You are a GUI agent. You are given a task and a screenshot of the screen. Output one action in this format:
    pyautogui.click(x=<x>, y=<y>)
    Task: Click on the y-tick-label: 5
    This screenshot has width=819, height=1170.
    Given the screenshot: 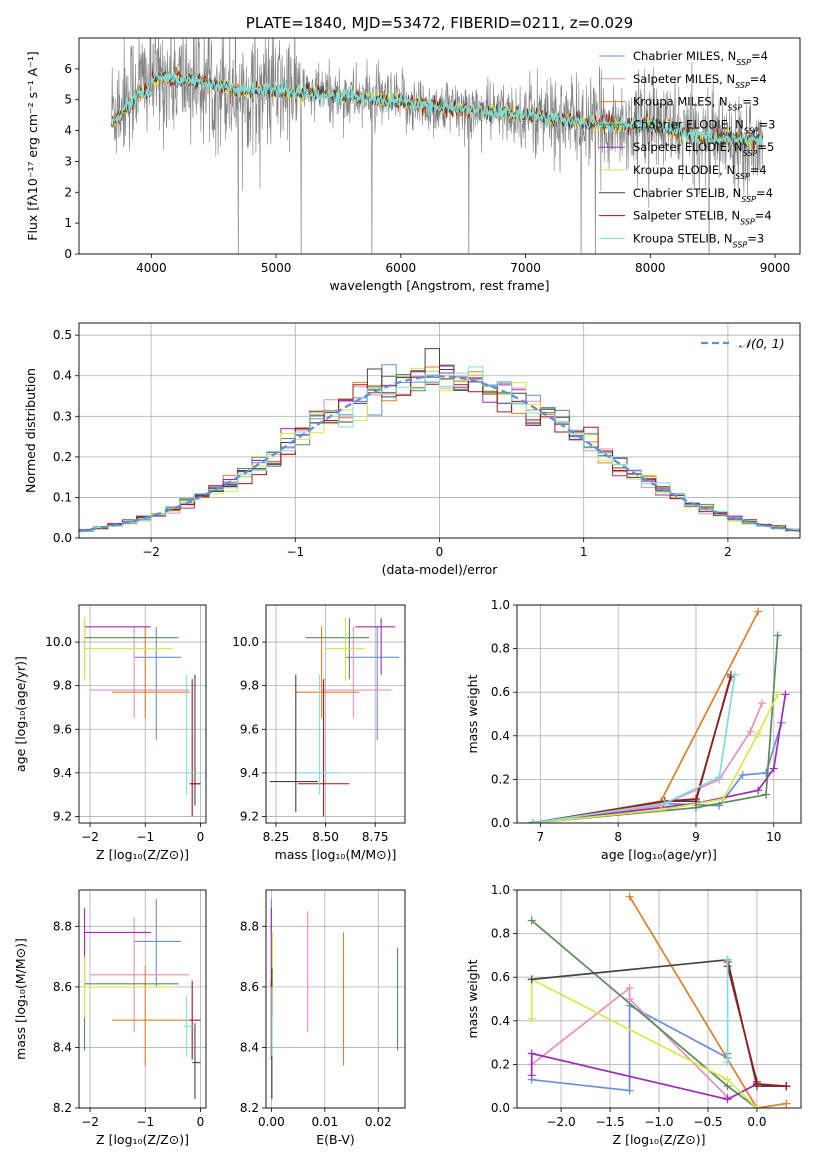 What is the action you would take?
    pyautogui.click(x=68, y=100)
    